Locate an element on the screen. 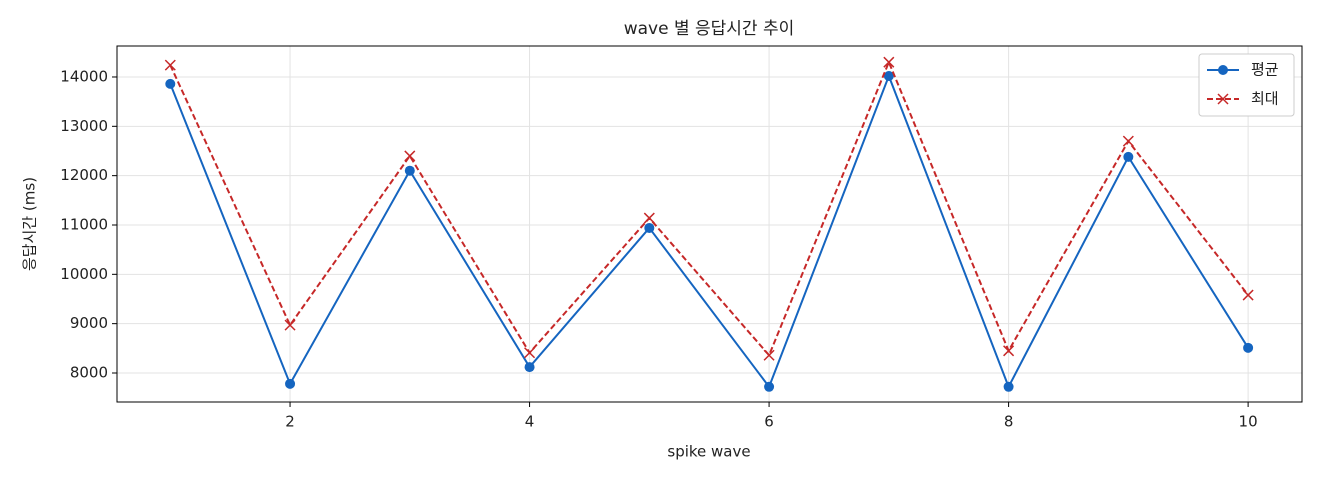 This screenshot has height=484, width=1320. legend-label: 평균 is located at coordinates (1265, 70).